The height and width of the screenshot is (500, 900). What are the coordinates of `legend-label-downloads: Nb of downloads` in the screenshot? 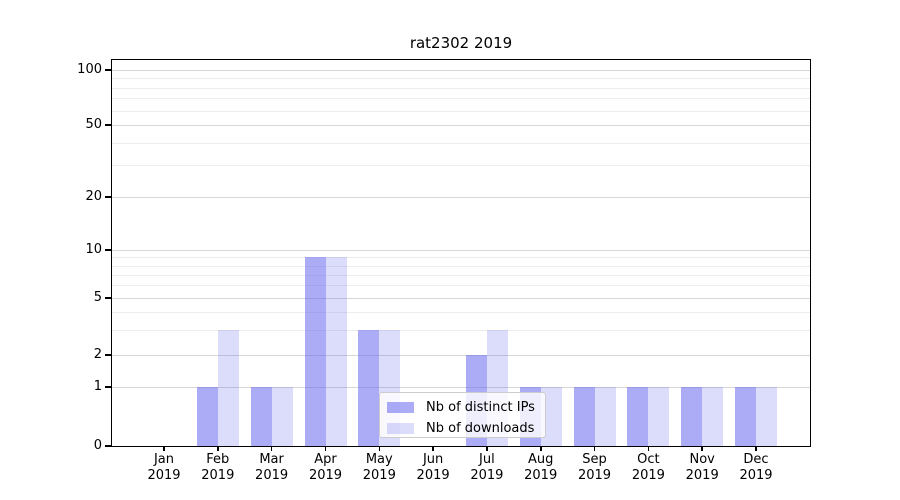 It's located at (480, 428).